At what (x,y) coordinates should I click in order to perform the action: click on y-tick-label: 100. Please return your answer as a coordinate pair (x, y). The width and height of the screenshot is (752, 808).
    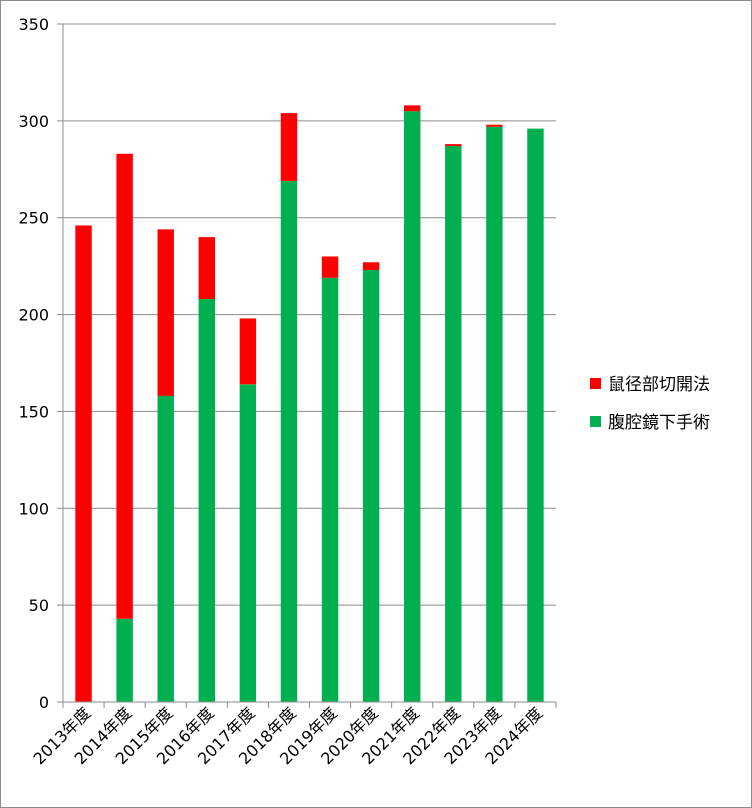
    Looking at the image, I should click on (33, 508).